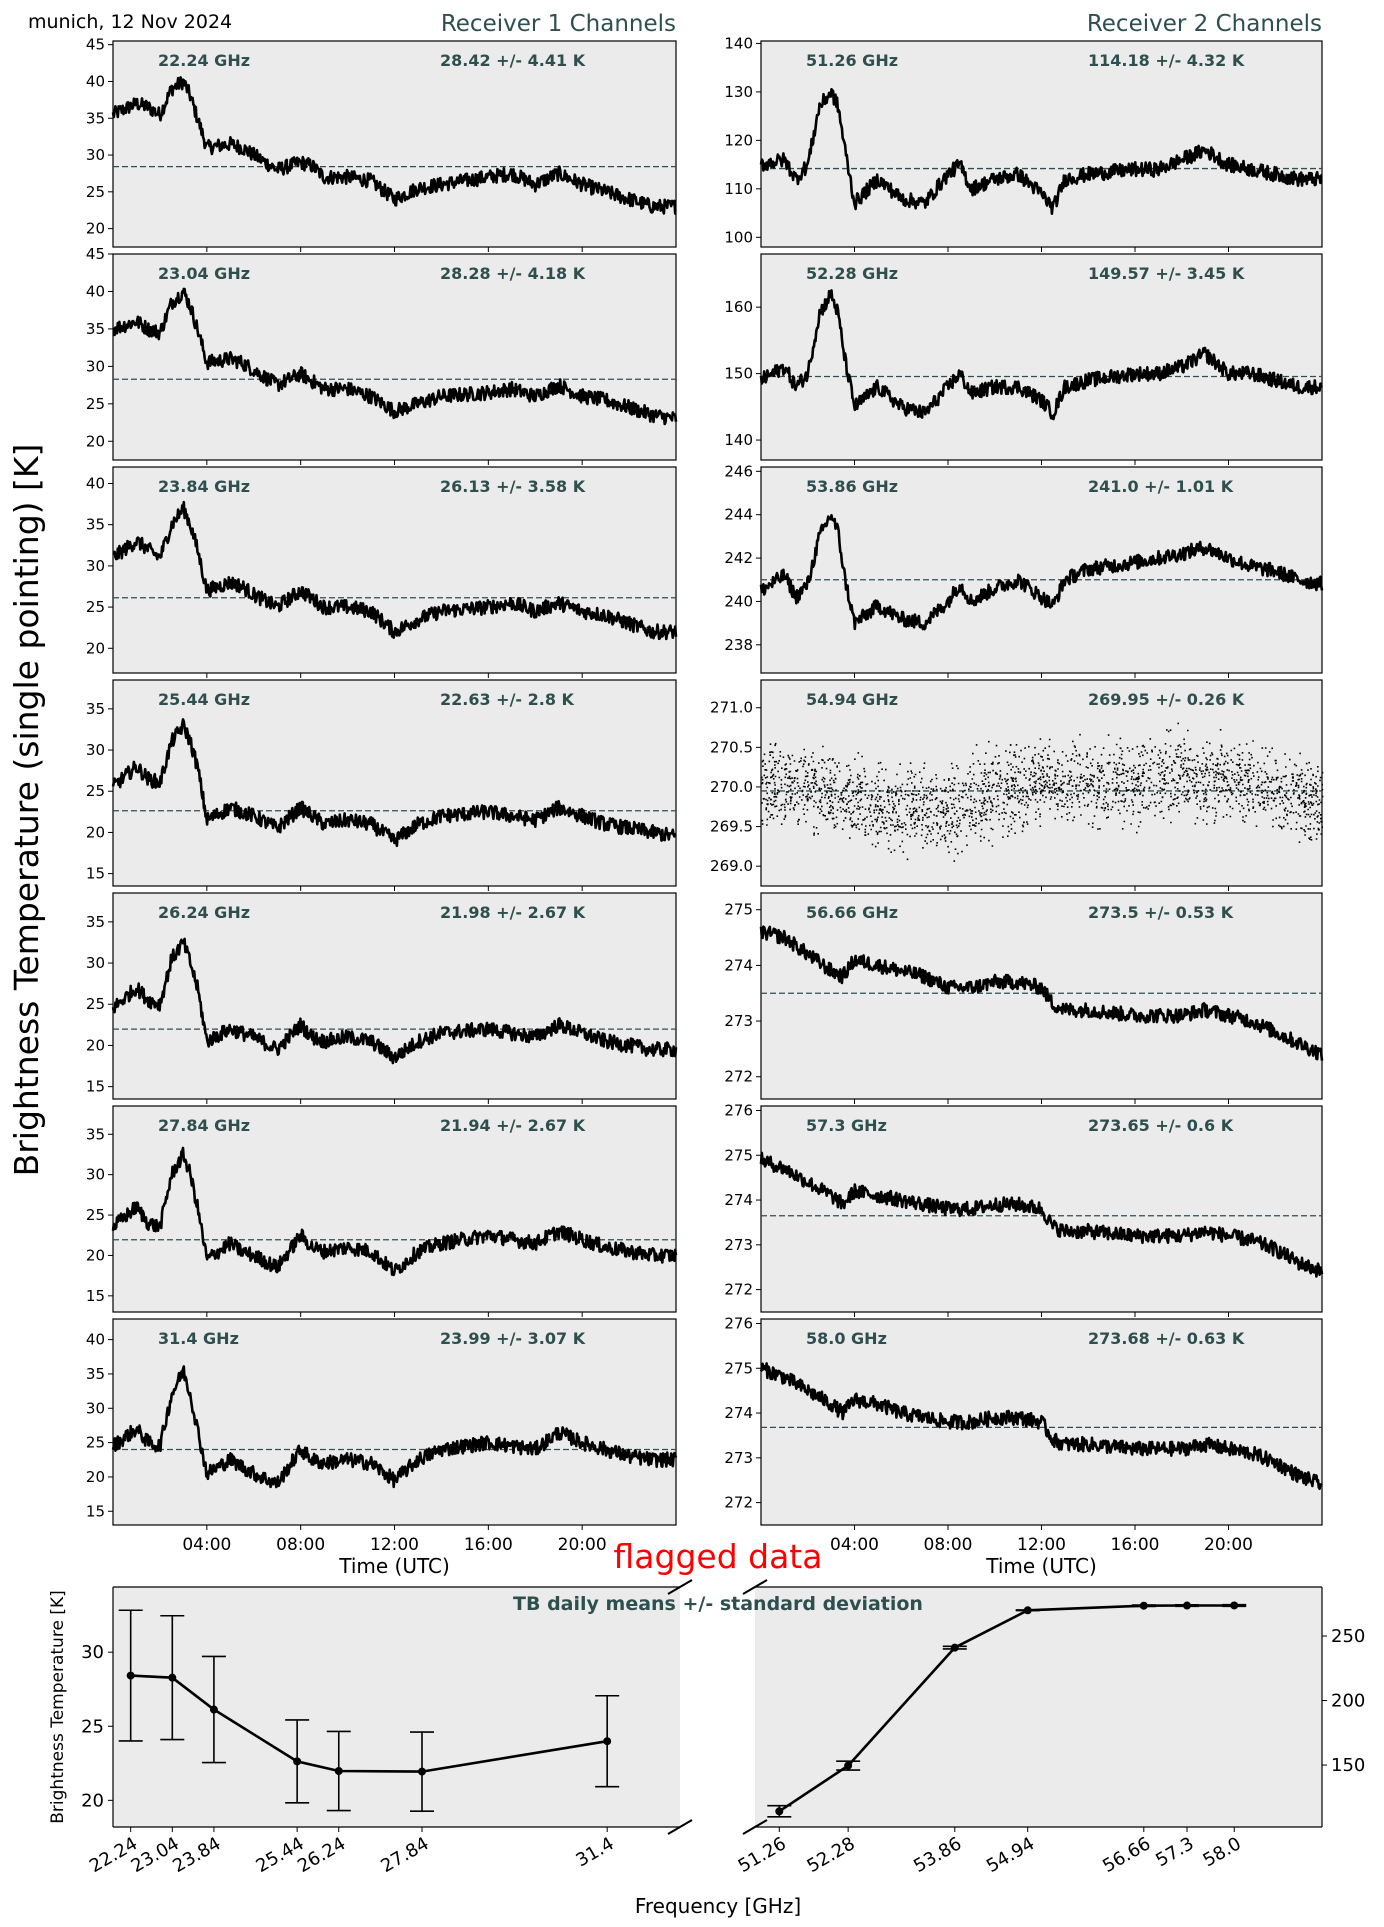  What do you see at coordinates (846, 1338) in the screenshot?
I see `frequency-label: 58.0 GHz` at bounding box center [846, 1338].